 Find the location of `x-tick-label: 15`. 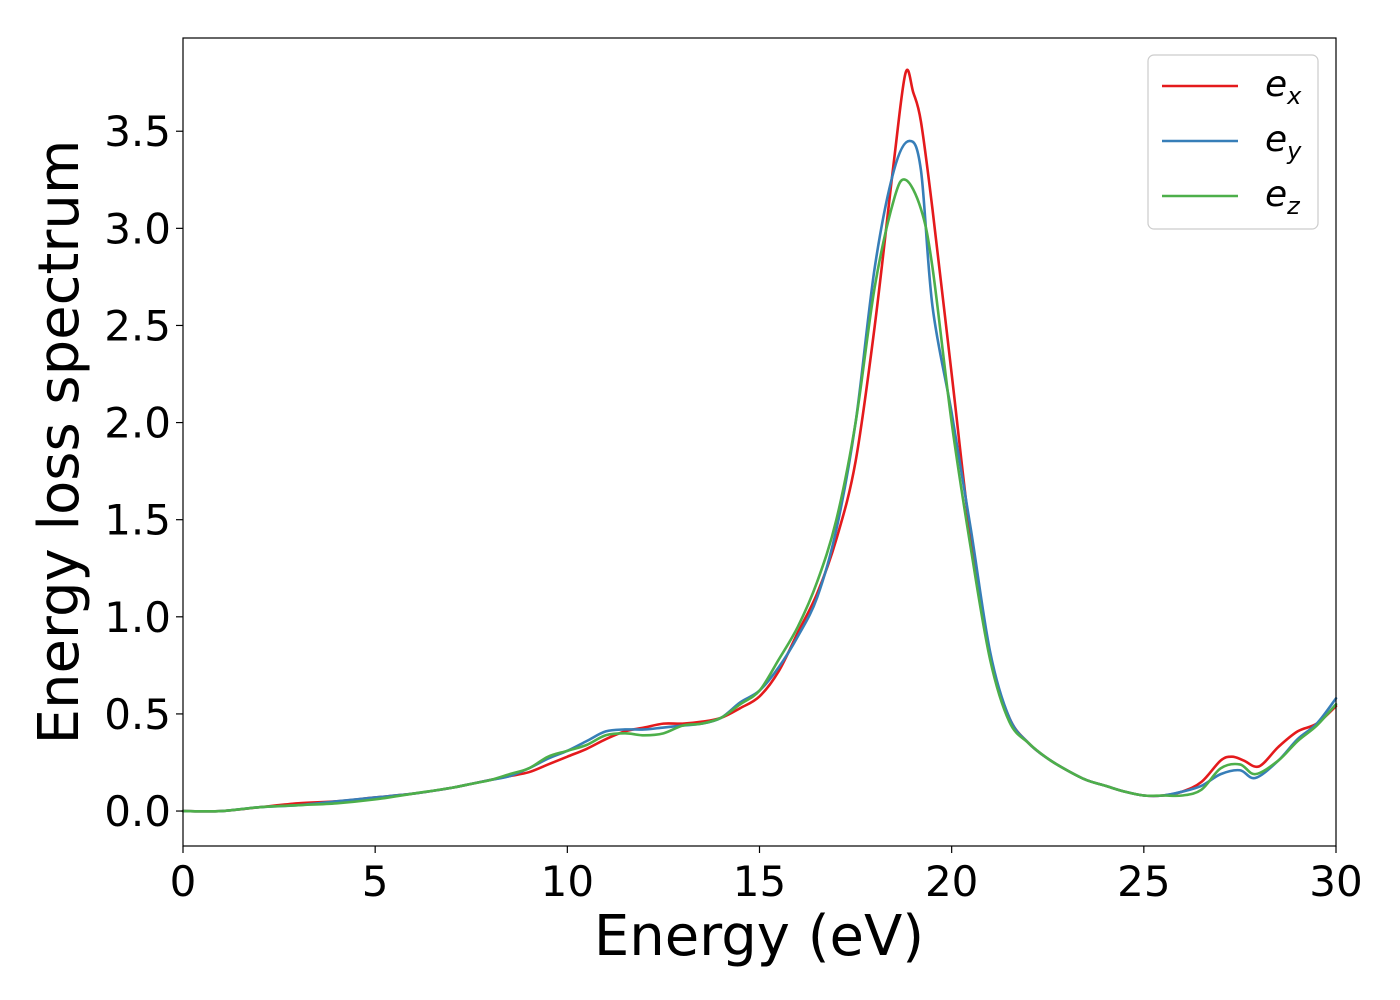

x-tick-label: 15 is located at coordinates (759, 881).